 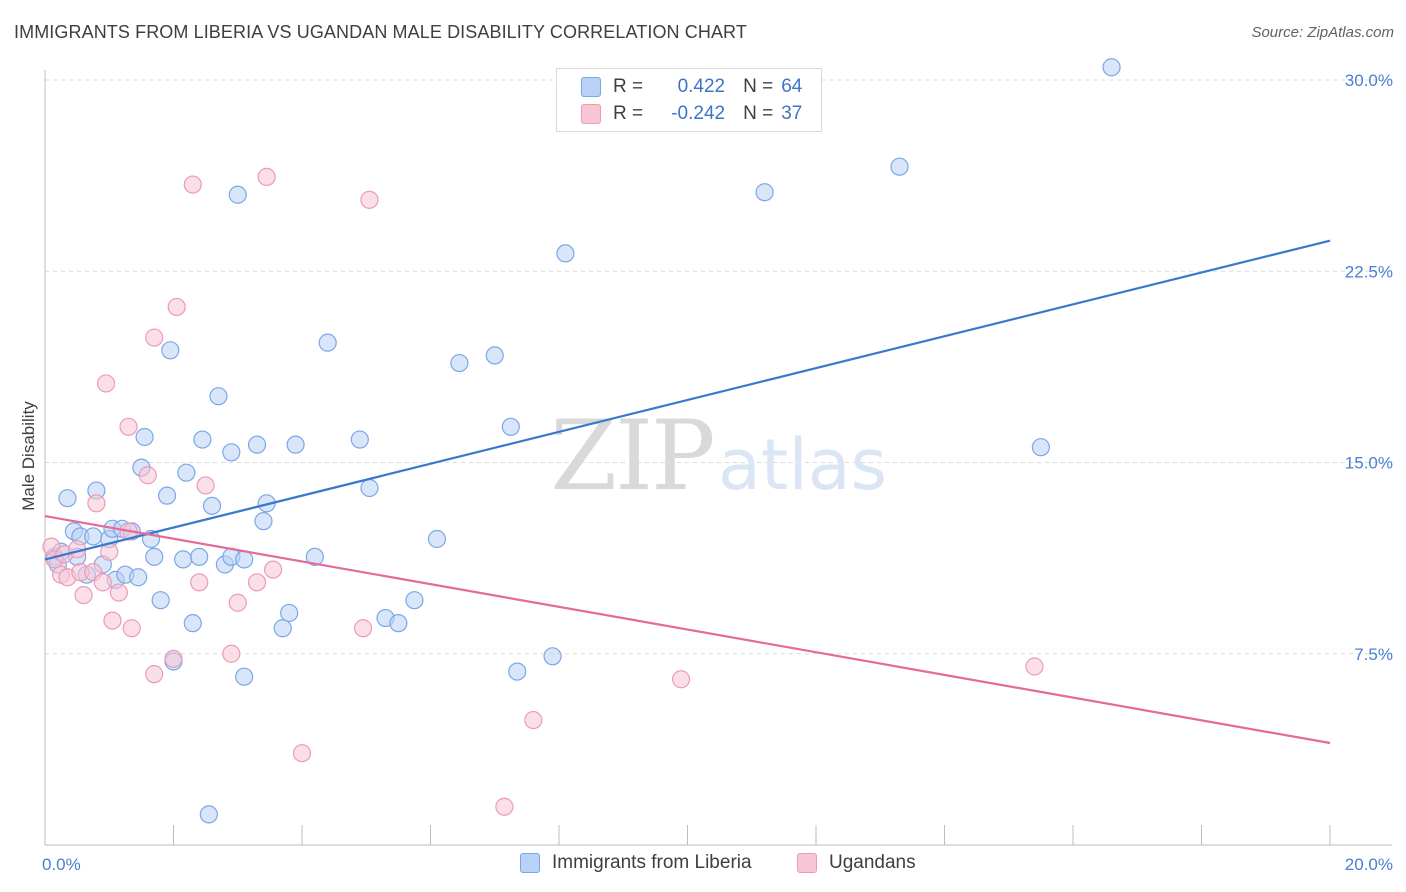 I want to click on stats-legend: R = 0.422 N = 64 R = -0.242 N = 37, so click(x=689, y=100).